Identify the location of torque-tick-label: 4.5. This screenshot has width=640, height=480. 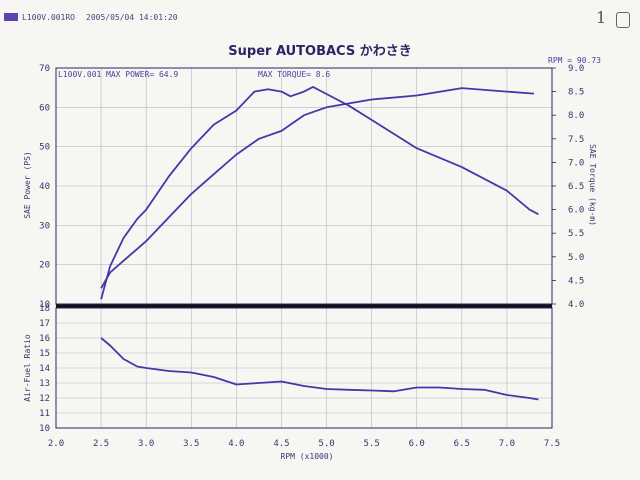
(576, 281).